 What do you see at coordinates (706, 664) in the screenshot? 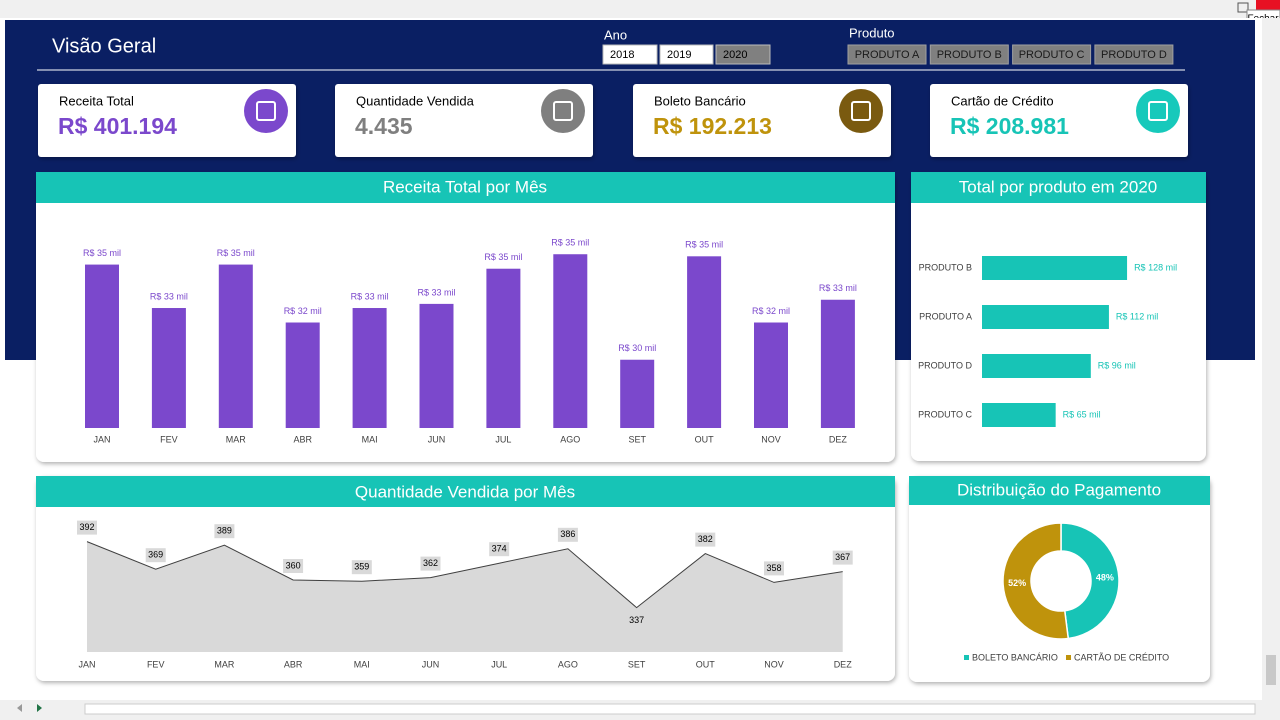
I see `x-tick-label: OUT` at bounding box center [706, 664].